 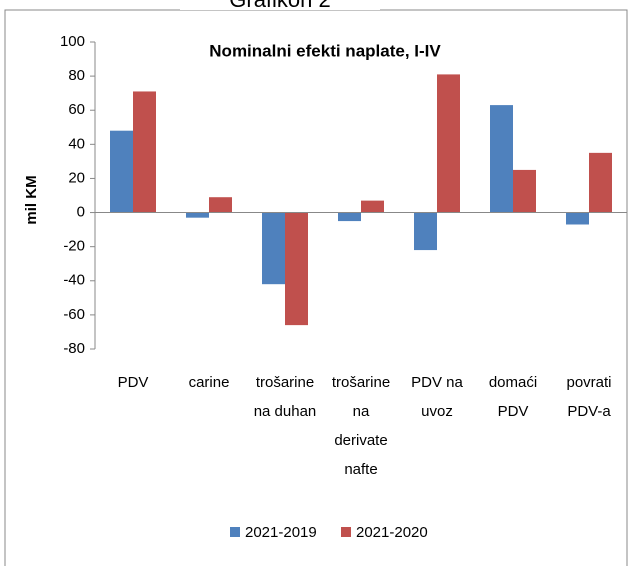 I want to click on y-tick-label: 100, so click(x=72, y=41).